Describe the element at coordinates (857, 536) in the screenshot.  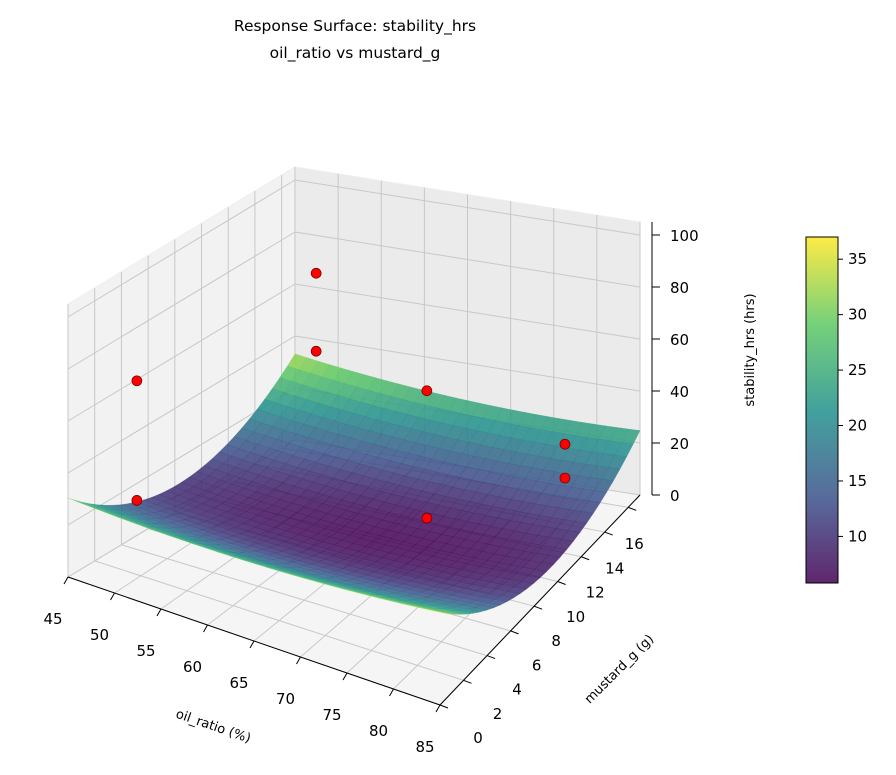
I see `colorbar-tick-label: 10` at that location.